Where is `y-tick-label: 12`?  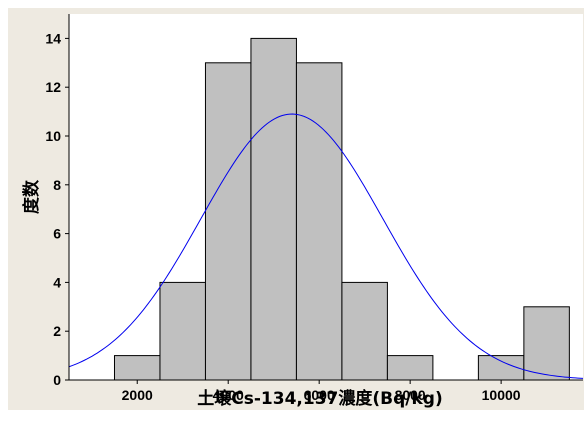 y-tick-label: 12 is located at coordinates (53, 87).